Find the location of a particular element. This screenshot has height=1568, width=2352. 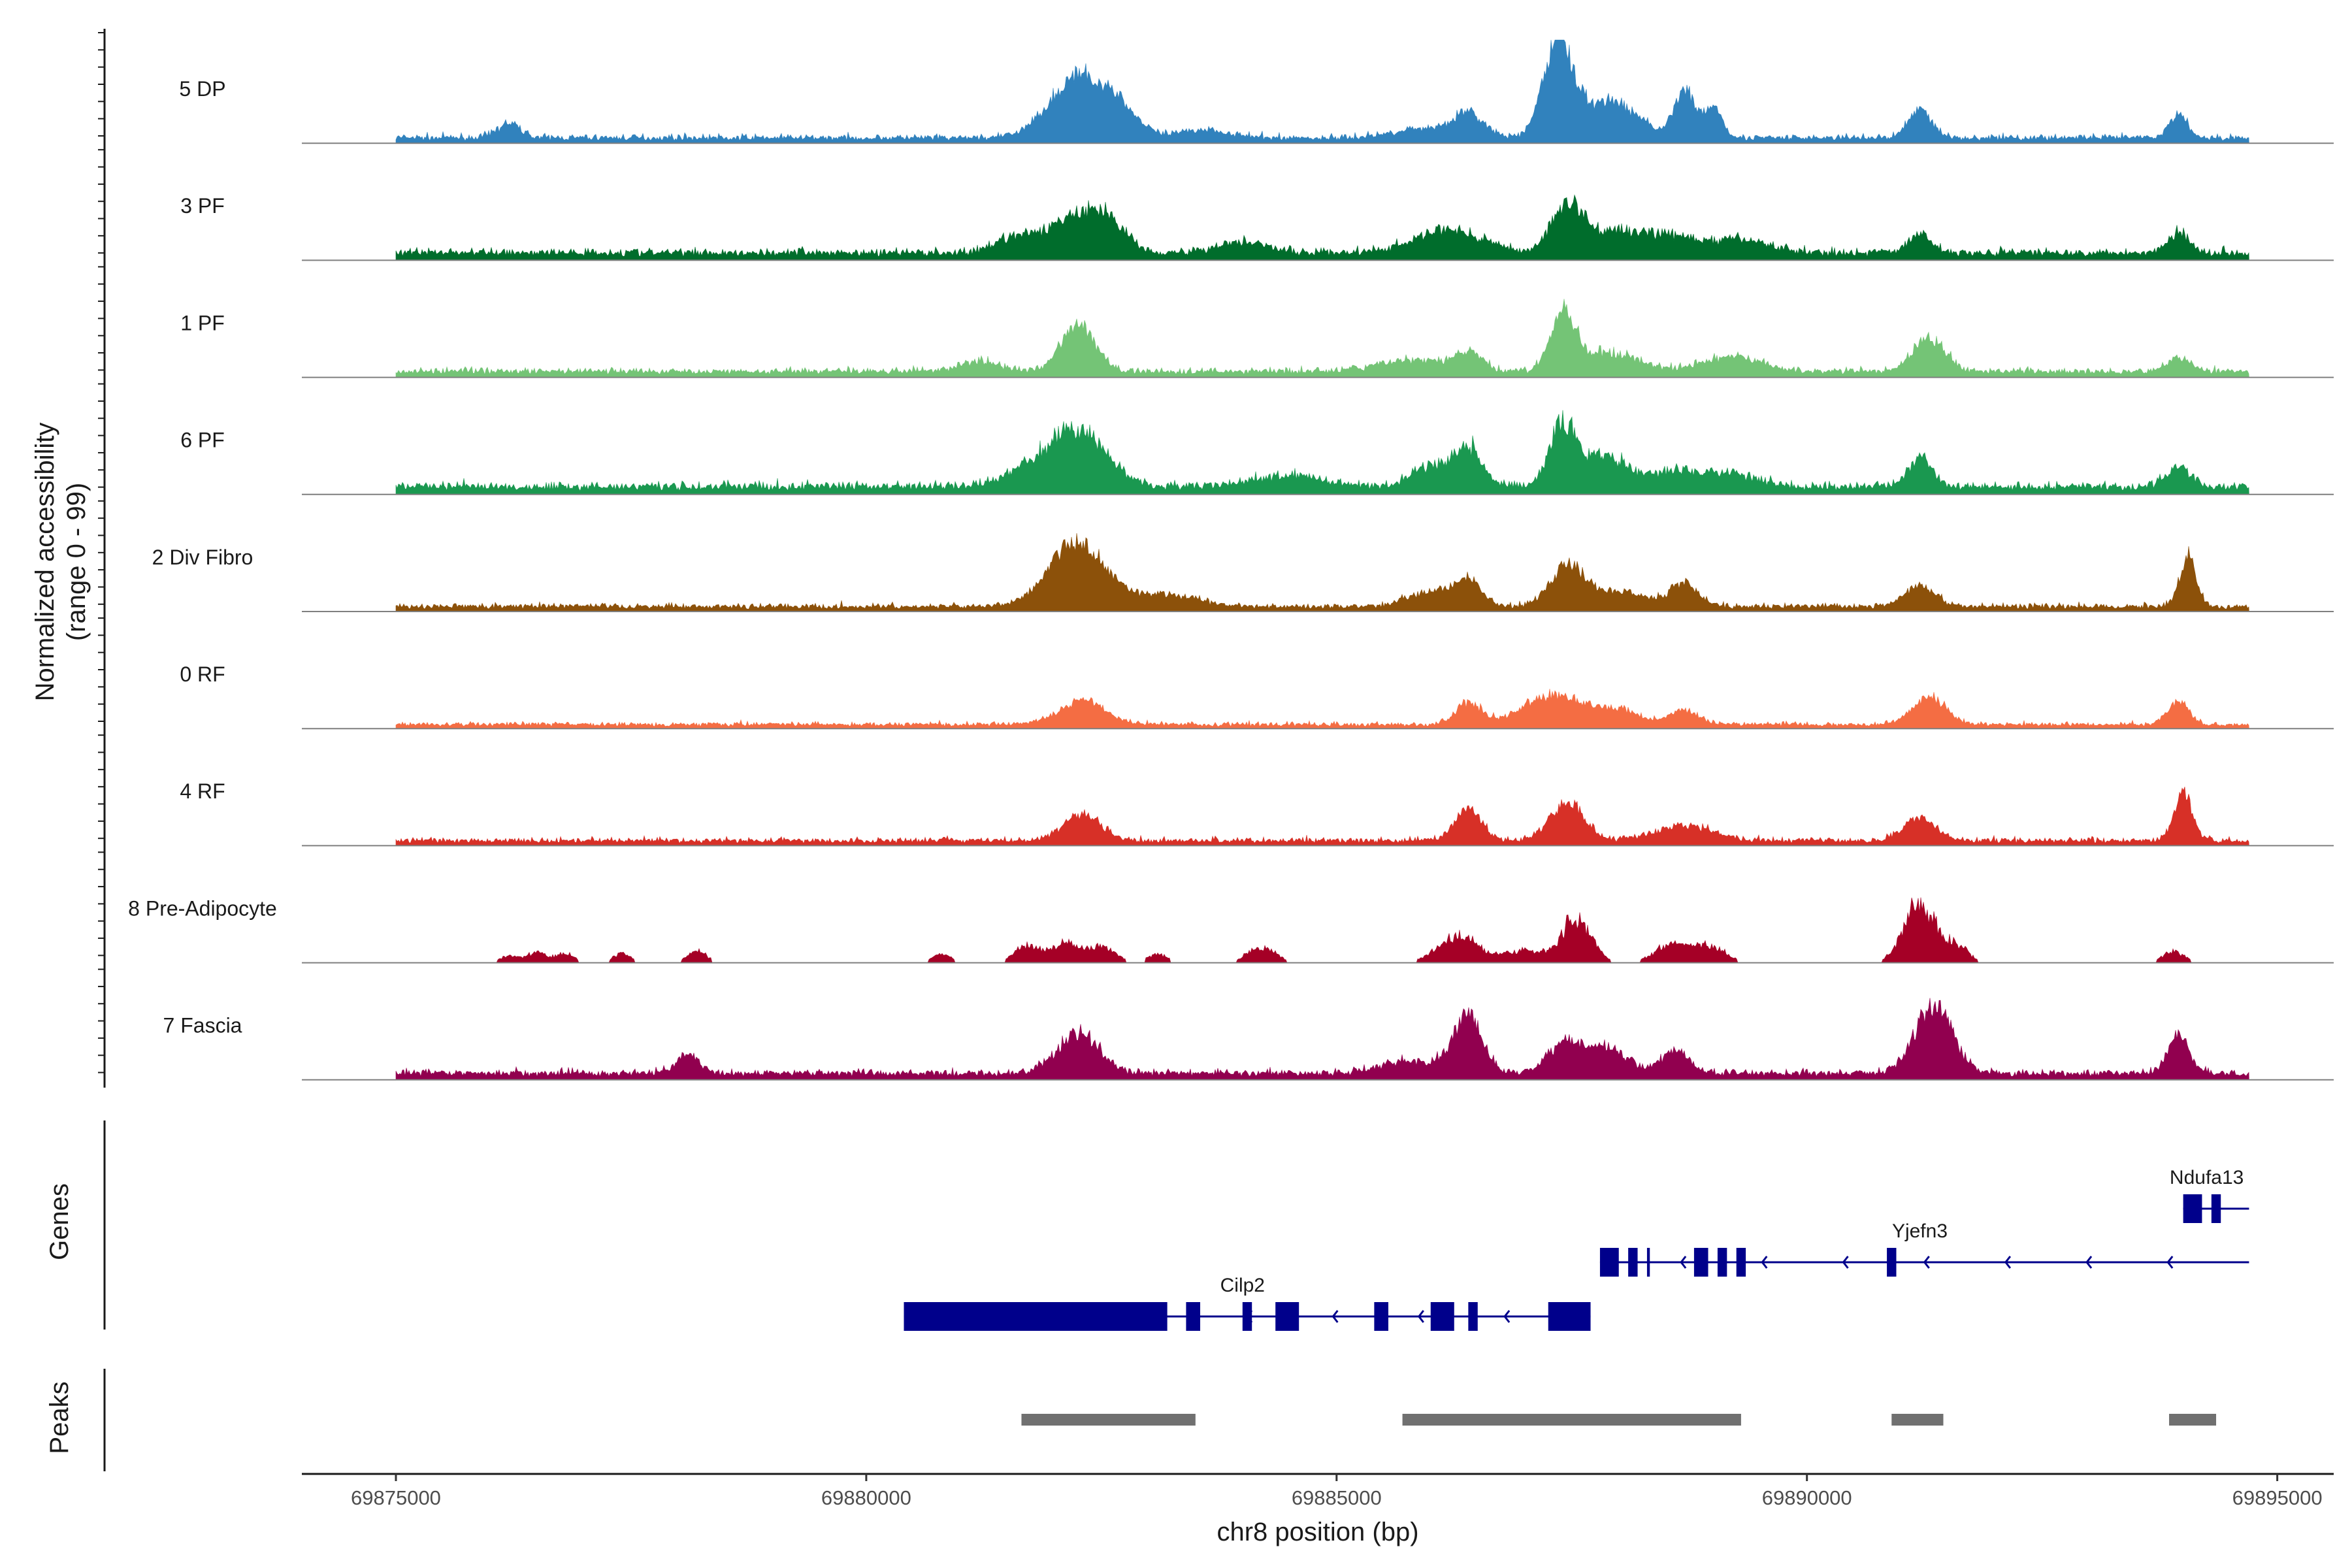

track-7-fascia: 7 Fascia is located at coordinates (1248, 1039).